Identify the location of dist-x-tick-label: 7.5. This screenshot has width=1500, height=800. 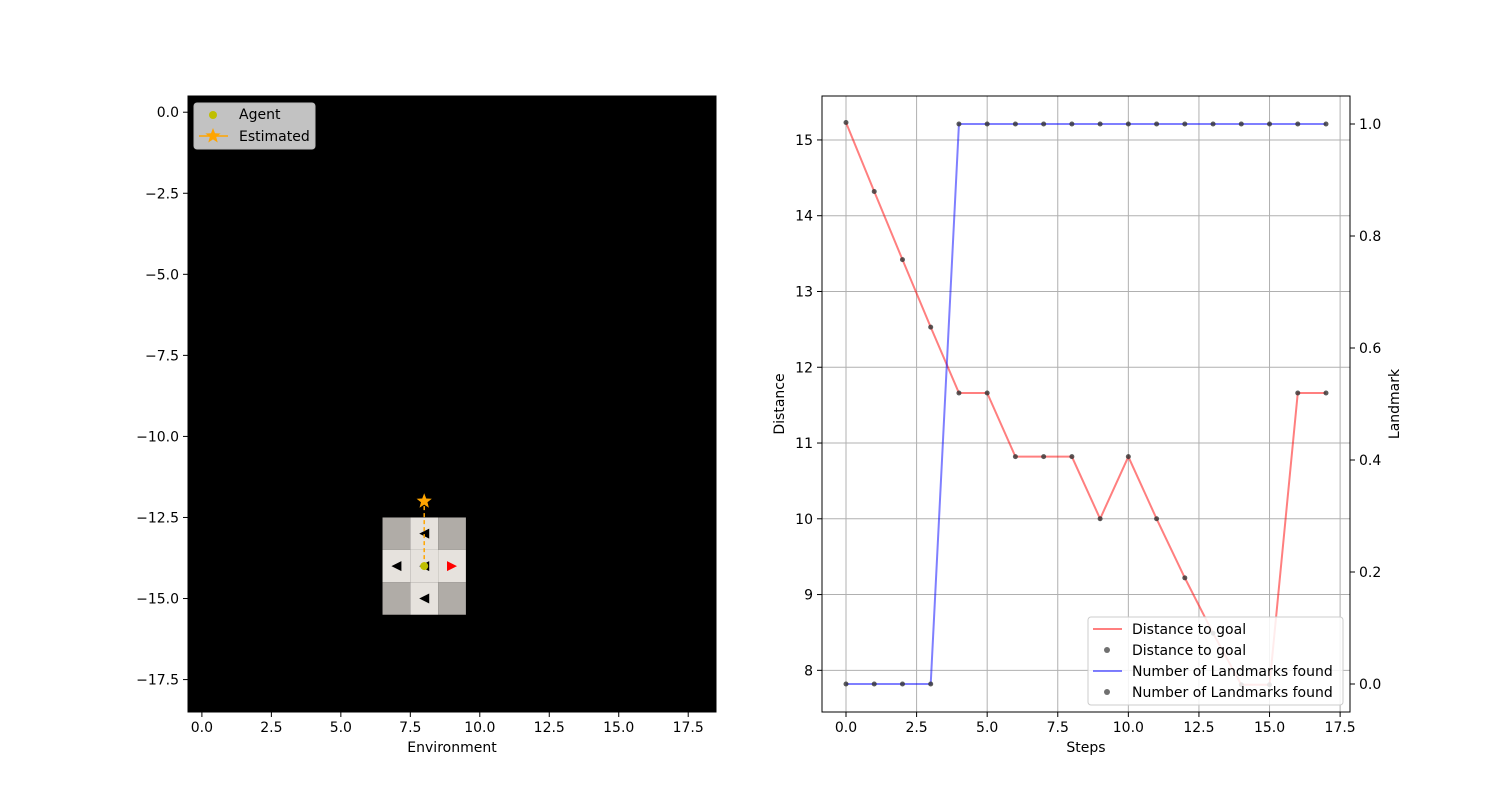
(1058, 728).